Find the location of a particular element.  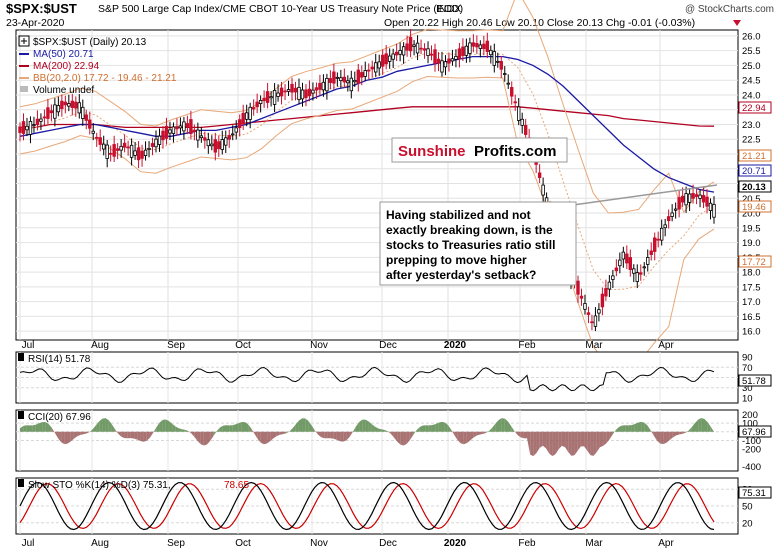

trend-line is located at coordinates (645, 195).